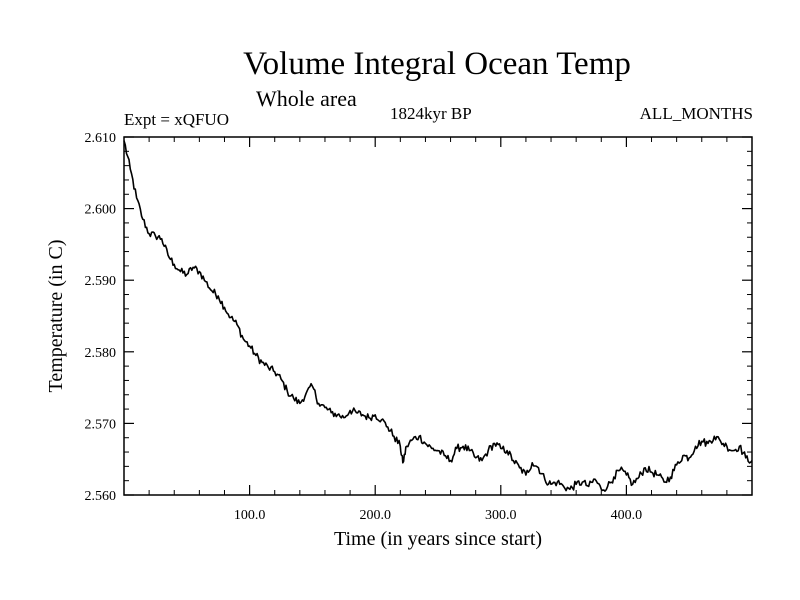  What do you see at coordinates (101, 496) in the screenshot?
I see `y-tick-label: 2.560` at bounding box center [101, 496].